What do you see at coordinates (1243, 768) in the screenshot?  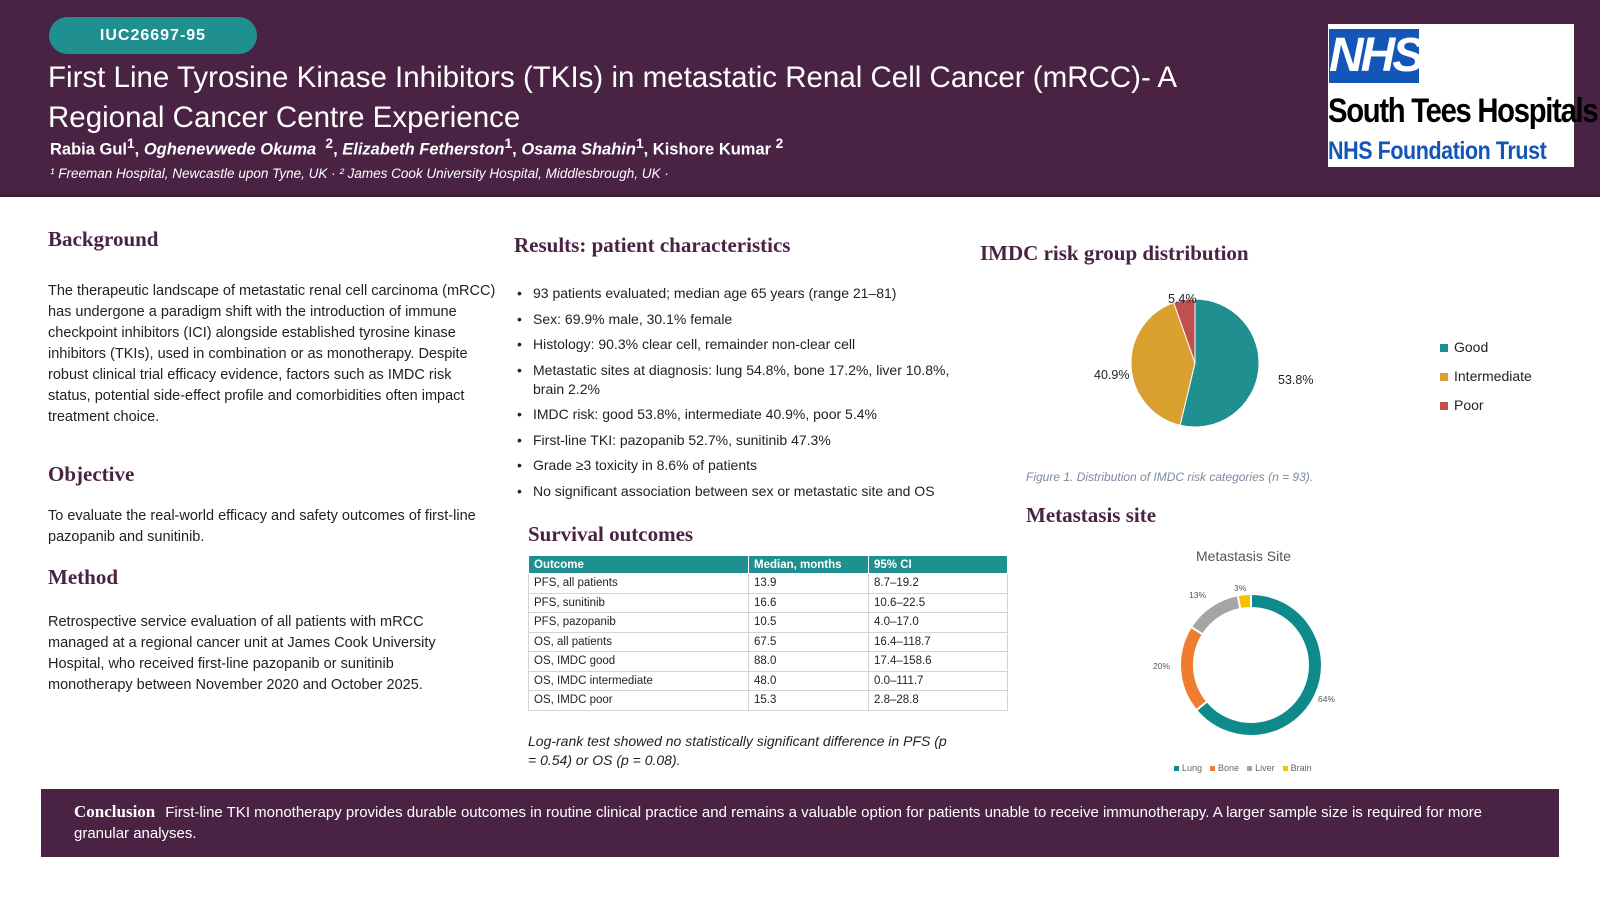 I see `donut-legend: Lung Bone Liver Brain` at bounding box center [1243, 768].